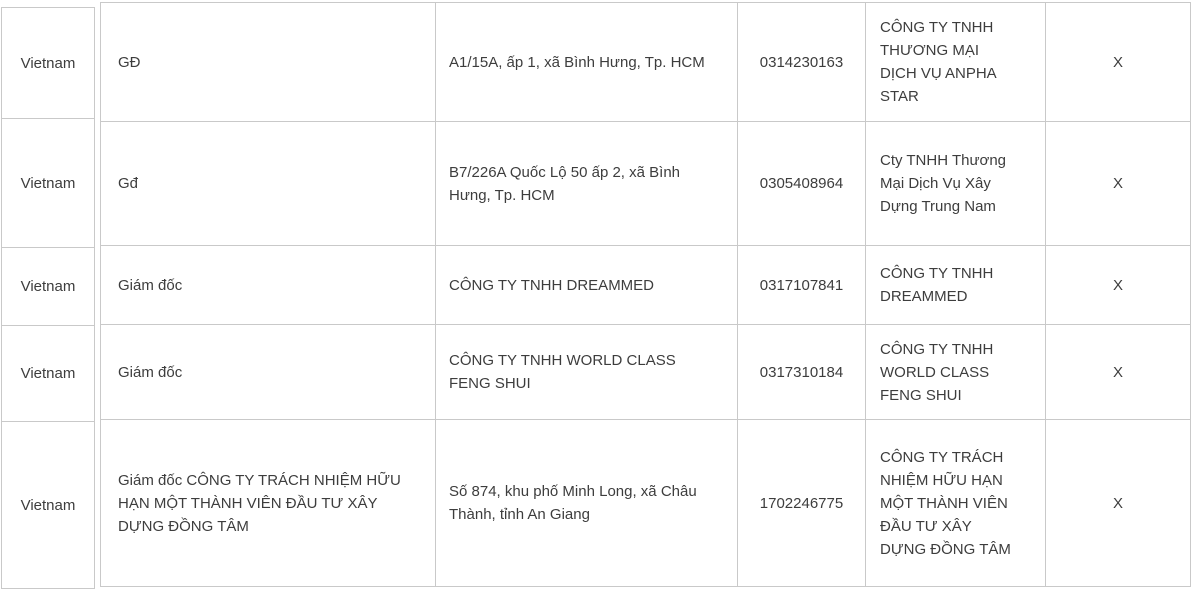 Image resolution: width=1200 pixels, height=597 pixels. Describe the element at coordinates (586, 285) in the screenshot. I see `address-cell: CÔNG TY TNHH DREAMMED` at that location.